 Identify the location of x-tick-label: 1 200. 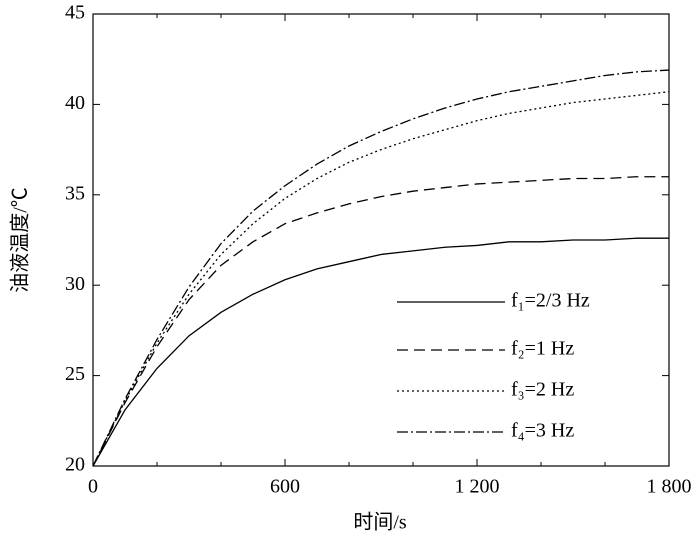
(477, 487).